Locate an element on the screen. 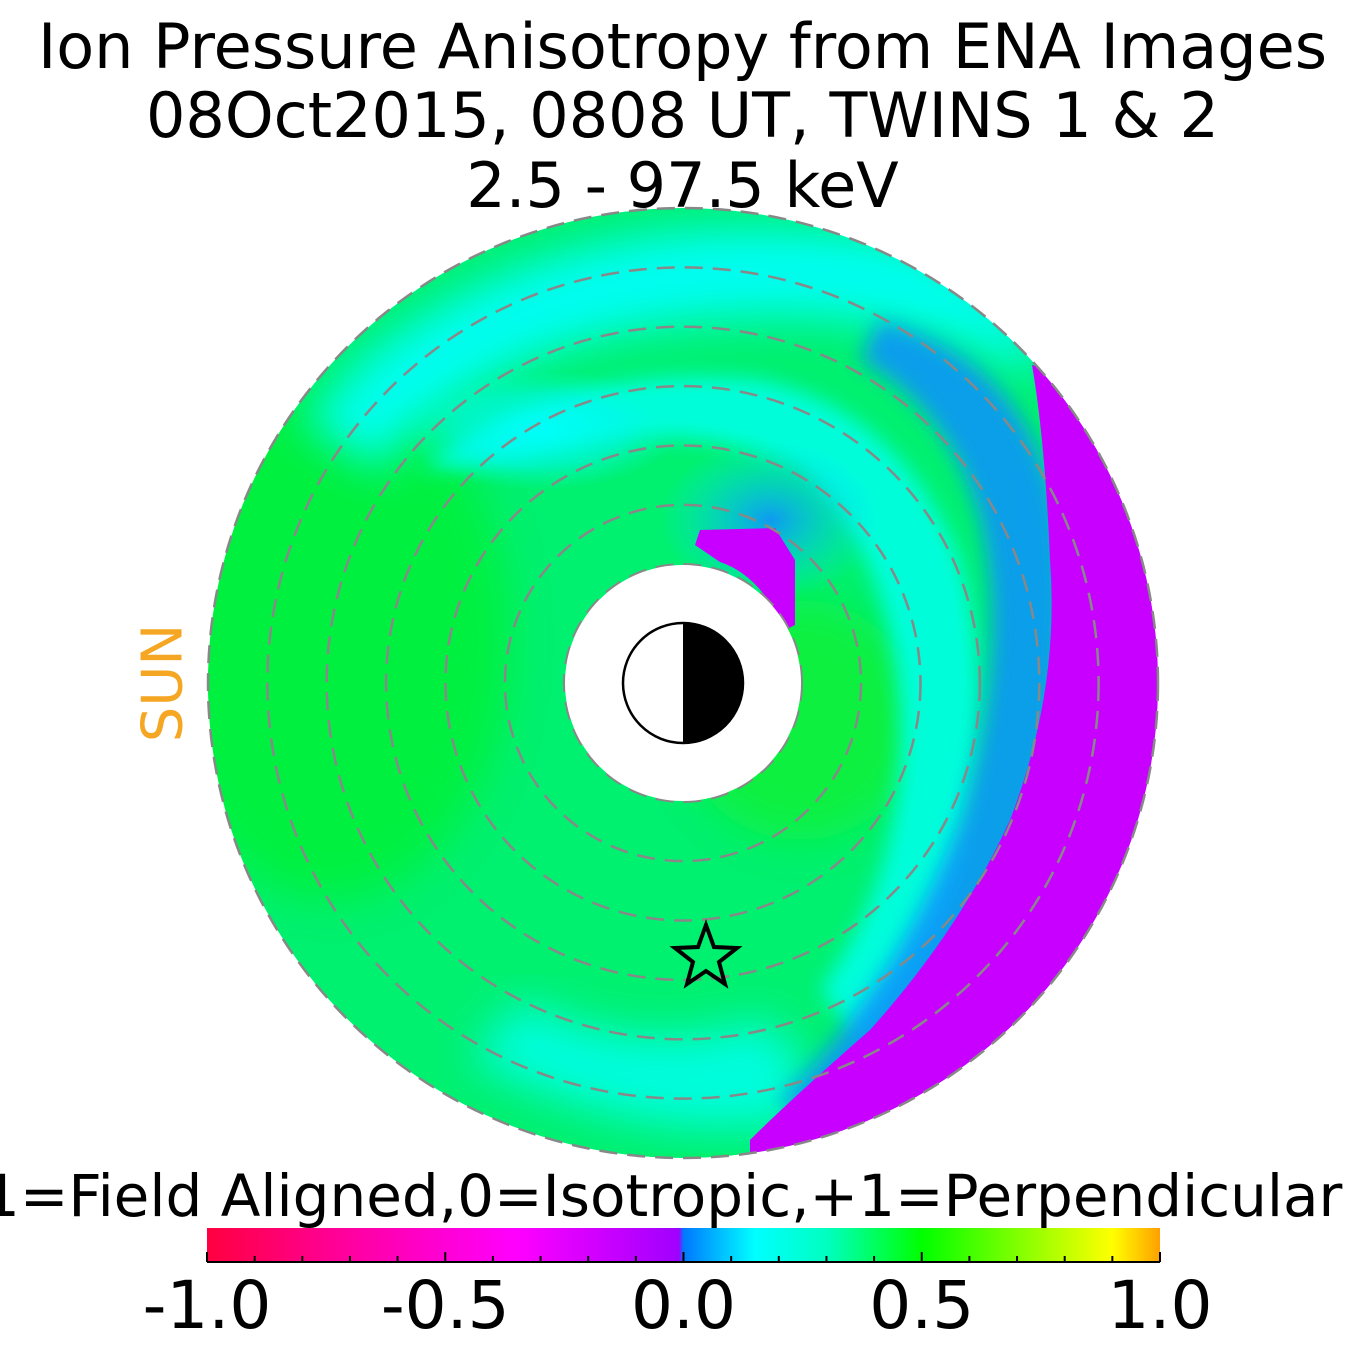 The width and height of the screenshot is (1365, 1365). heatmap-region-cyan-bottom is located at coordinates (637, 1064).